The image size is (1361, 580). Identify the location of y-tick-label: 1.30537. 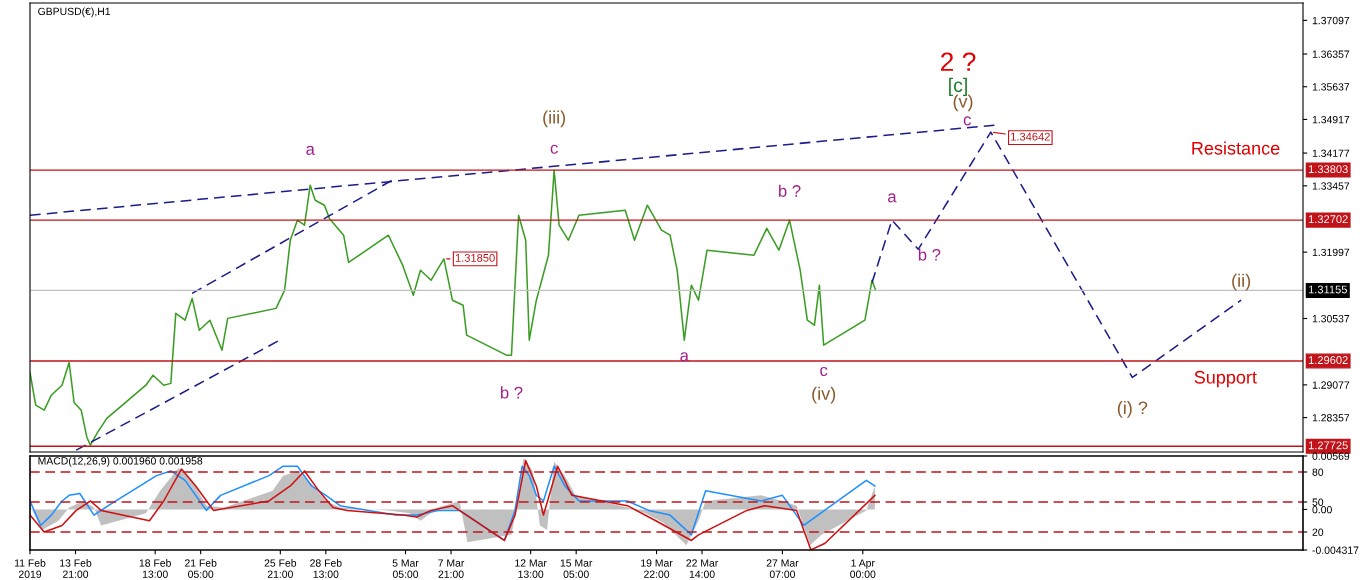
(1331, 319).